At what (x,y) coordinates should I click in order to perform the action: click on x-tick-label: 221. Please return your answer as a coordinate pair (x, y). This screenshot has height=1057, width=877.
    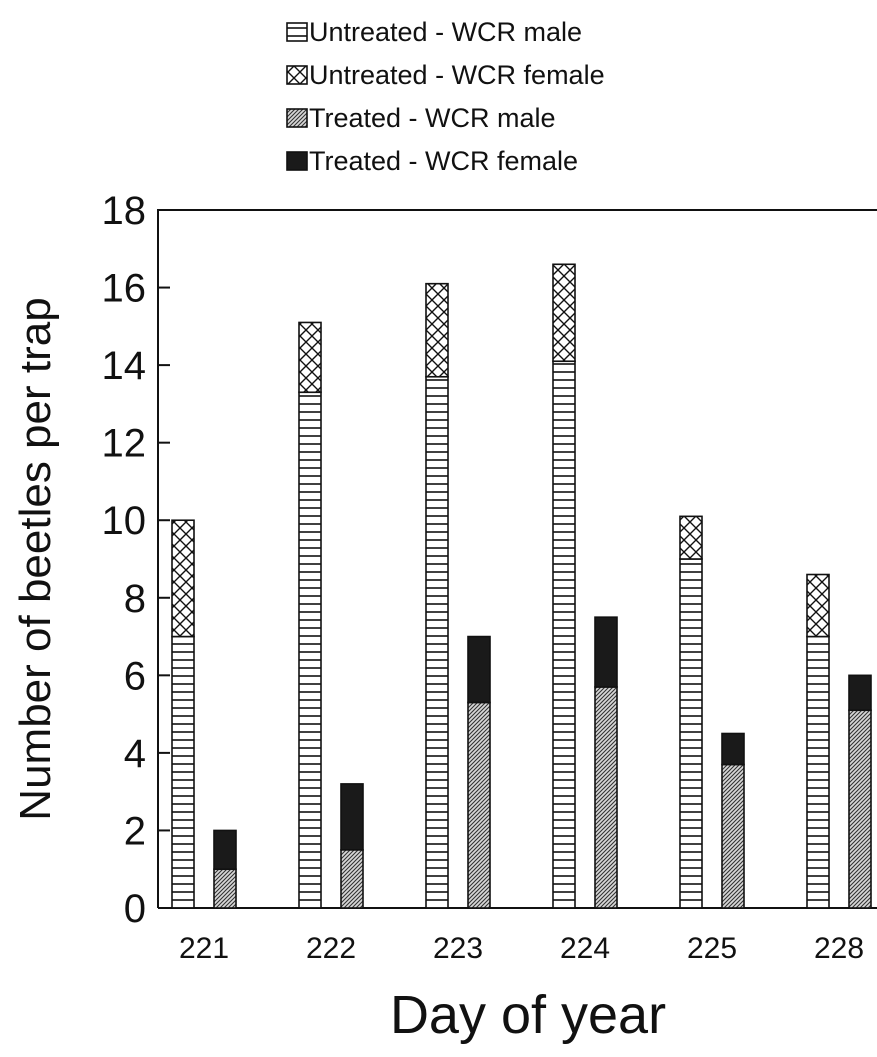
    Looking at the image, I should click on (204, 948).